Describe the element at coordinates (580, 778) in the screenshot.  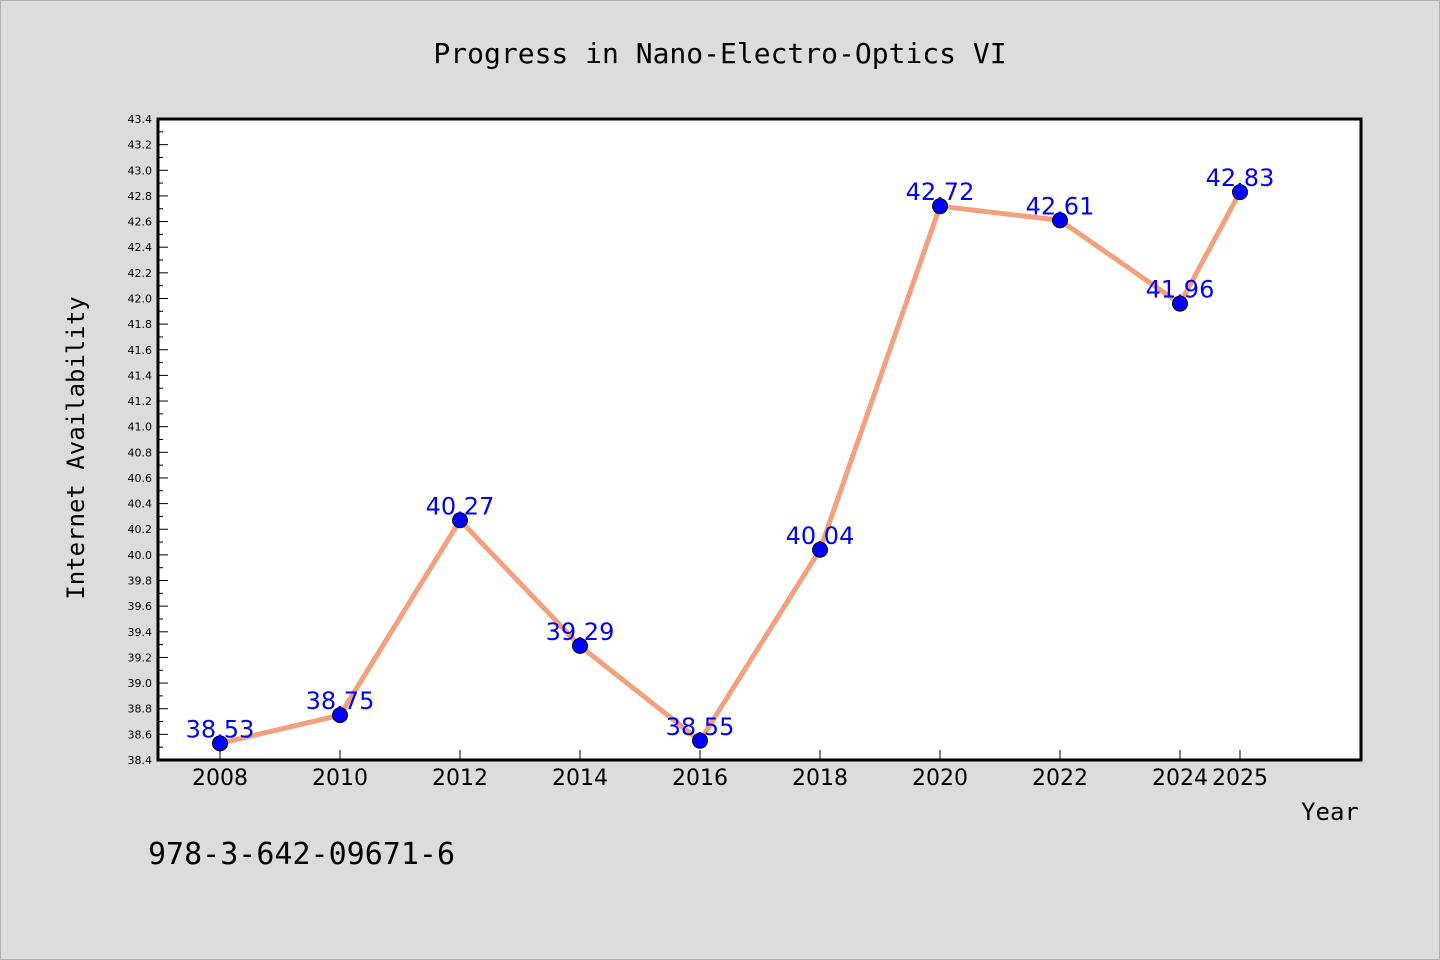
I see `x-tick-label: 2014` at that location.